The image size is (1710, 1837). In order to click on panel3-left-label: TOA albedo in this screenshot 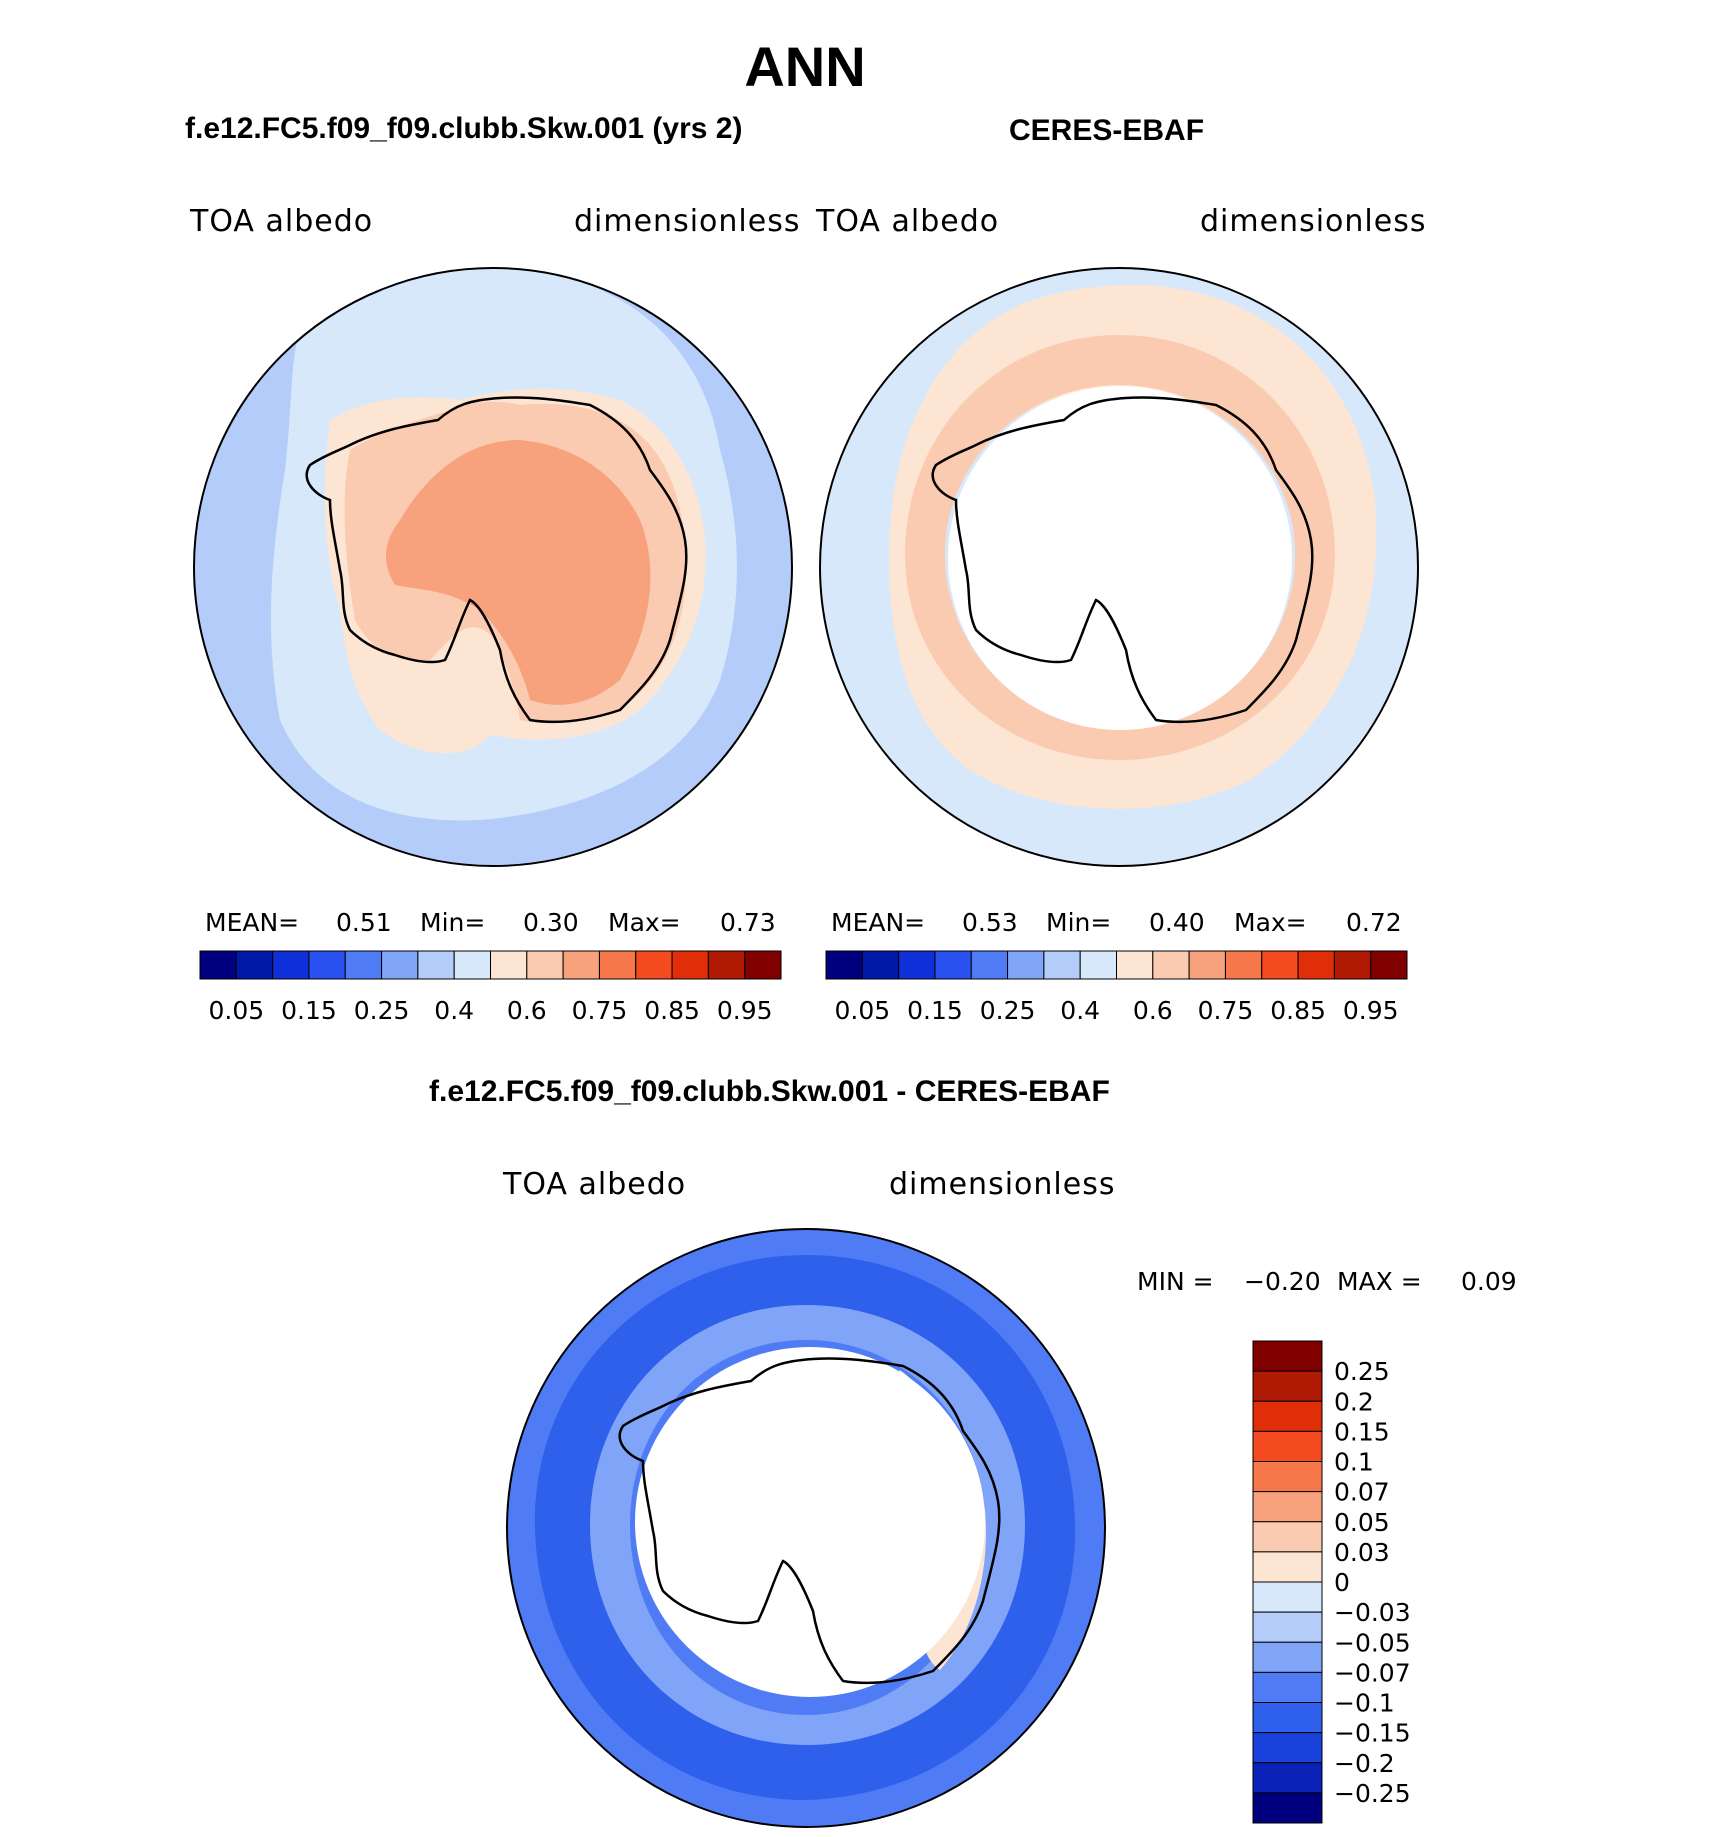, I will do `click(595, 1184)`.